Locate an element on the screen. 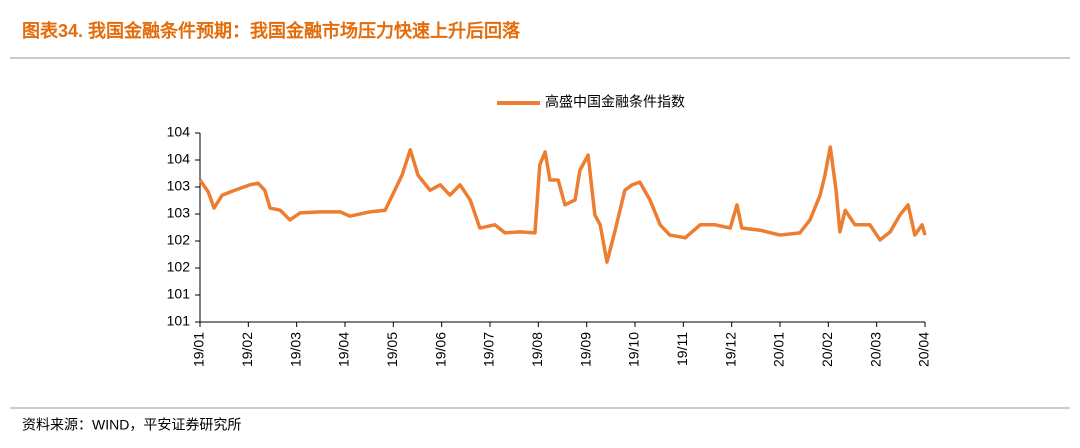 This screenshot has height=448, width=1080. x-tick-label: 19/10 is located at coordinates (634, 349).